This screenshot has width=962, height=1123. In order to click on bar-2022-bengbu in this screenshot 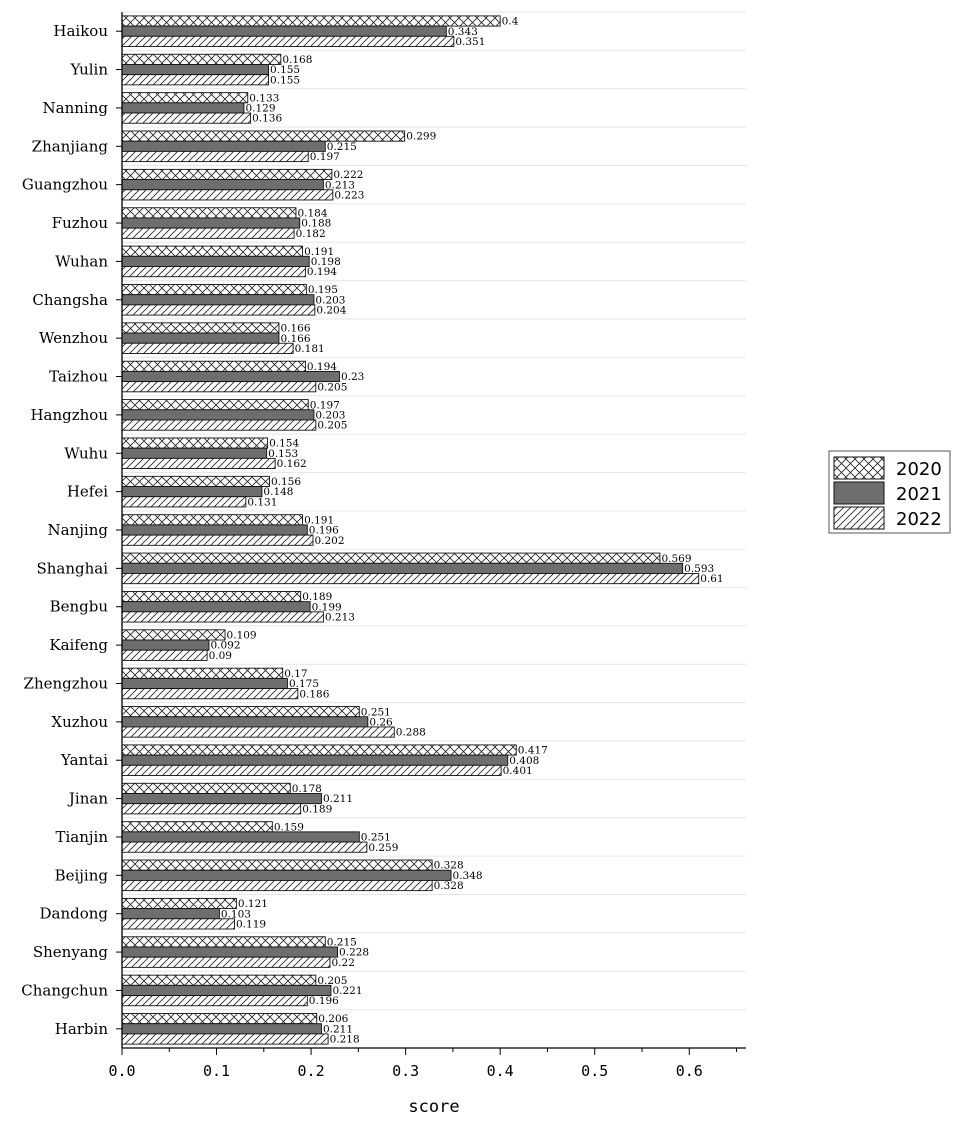, I will do `click(222, 617)`.